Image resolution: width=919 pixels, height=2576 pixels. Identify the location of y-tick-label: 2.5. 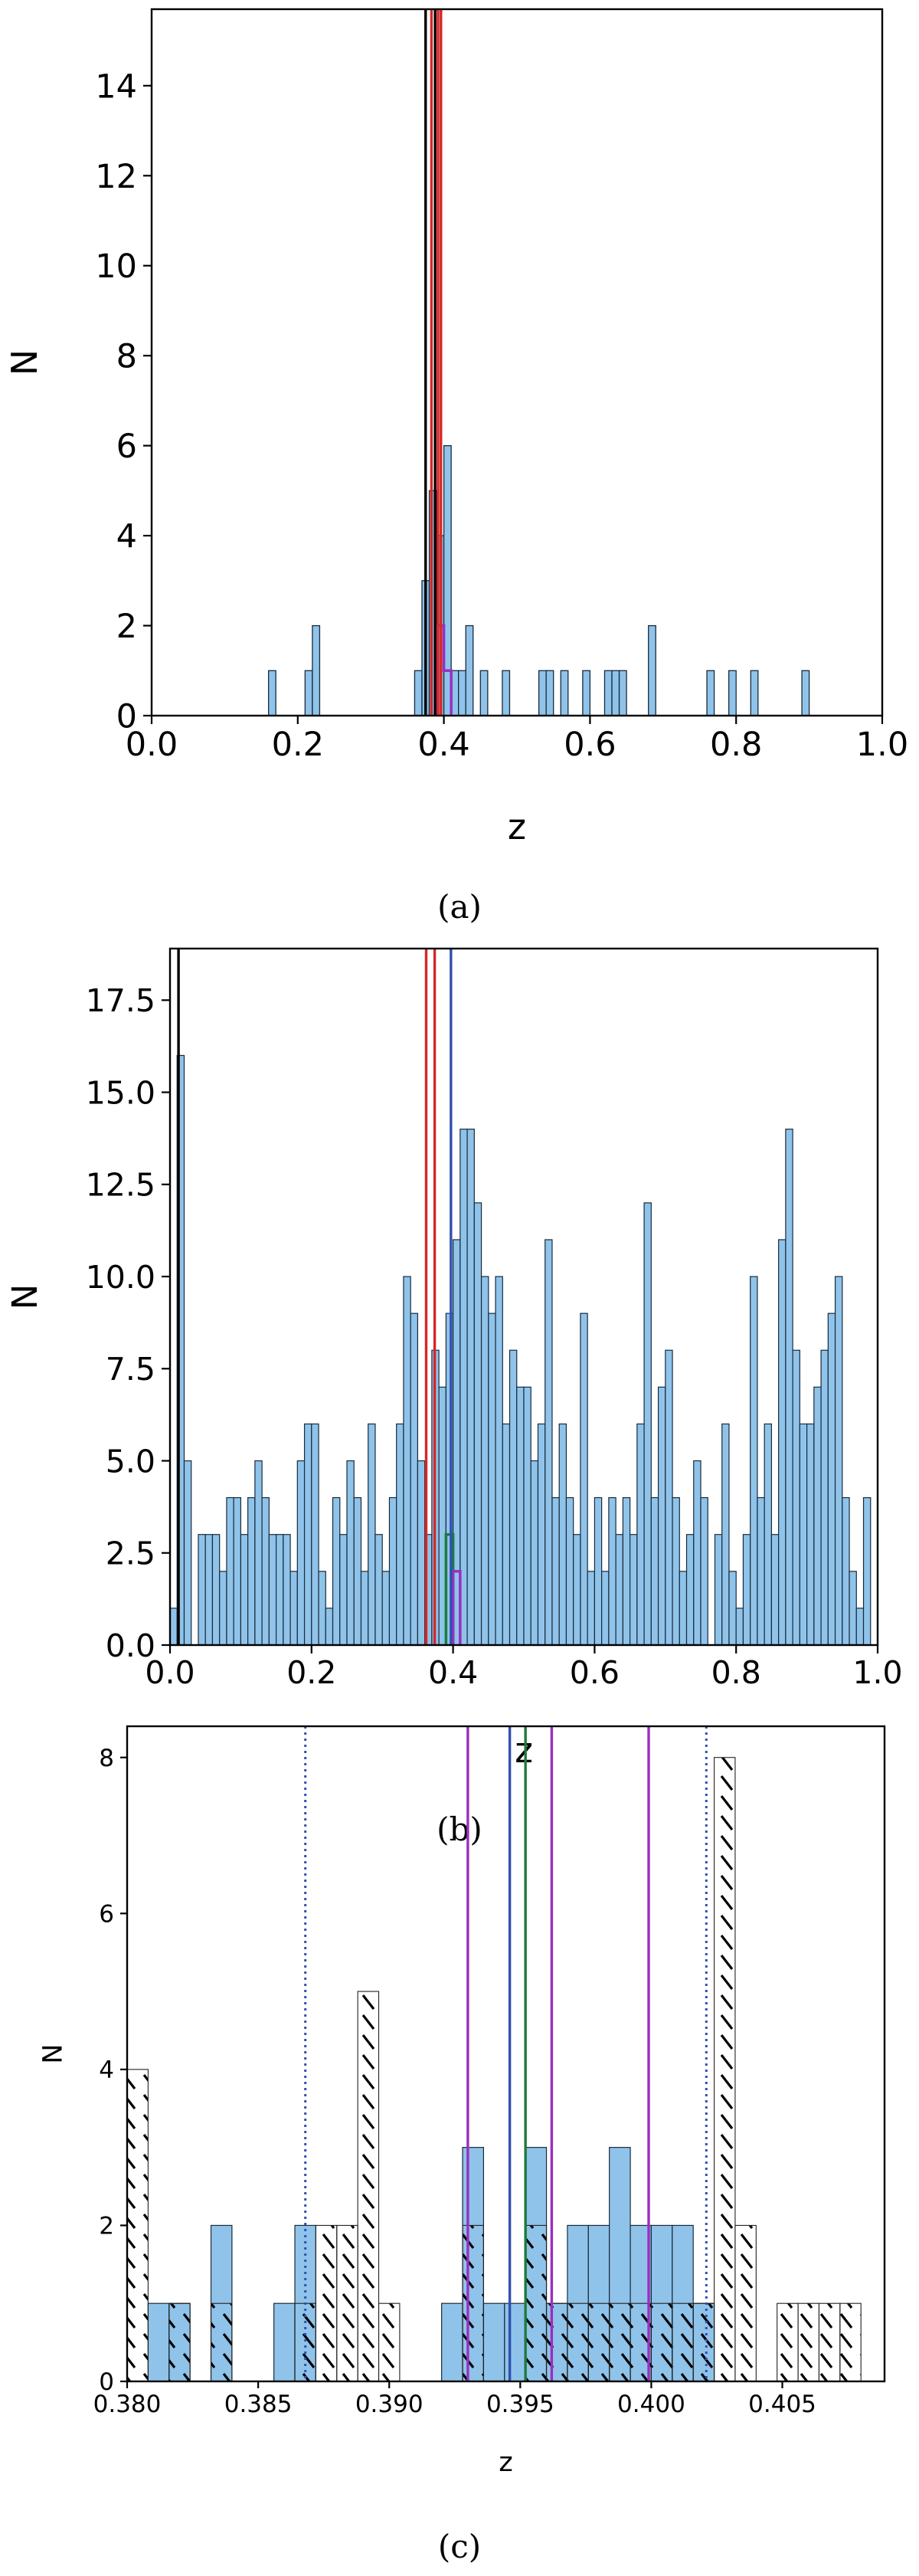
(130, 1553).